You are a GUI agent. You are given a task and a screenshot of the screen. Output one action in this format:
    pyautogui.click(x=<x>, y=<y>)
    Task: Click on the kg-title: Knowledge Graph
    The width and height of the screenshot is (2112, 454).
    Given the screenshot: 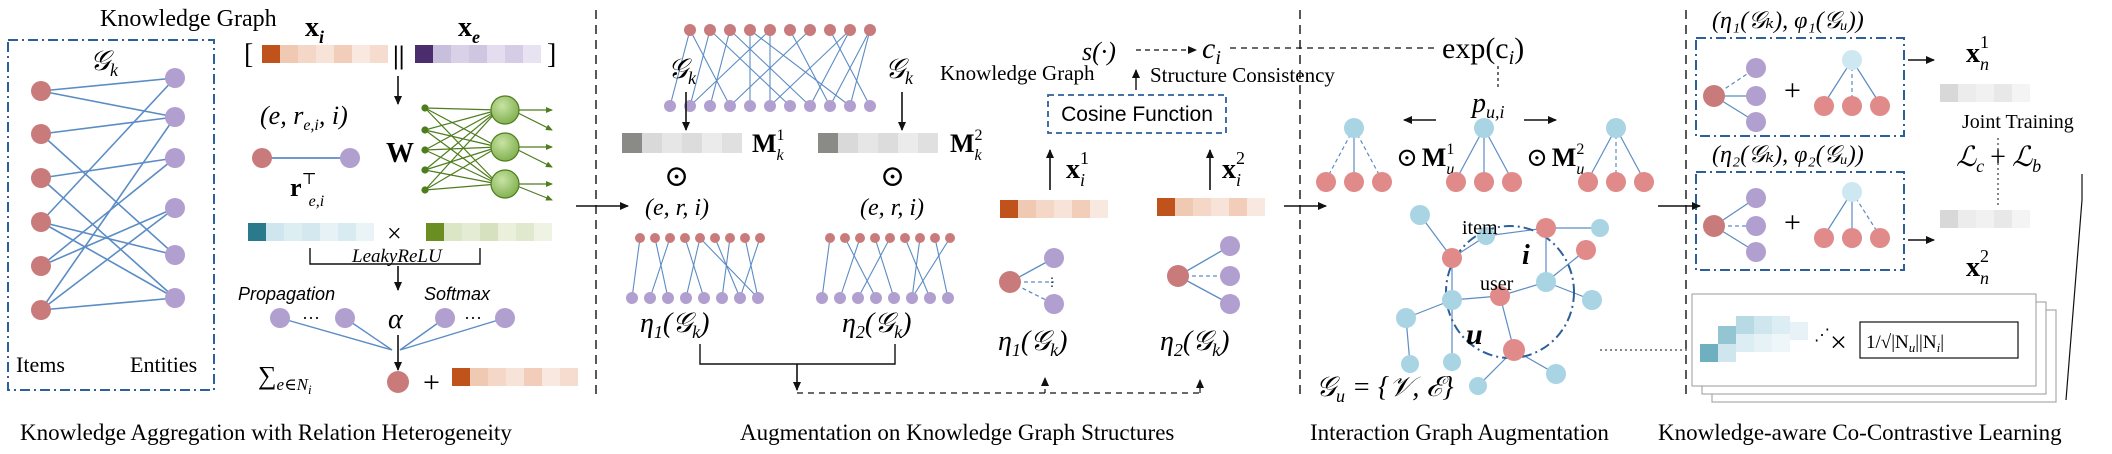 What is the action you would take?
    pyautogui.click(x=188, y=19)
    